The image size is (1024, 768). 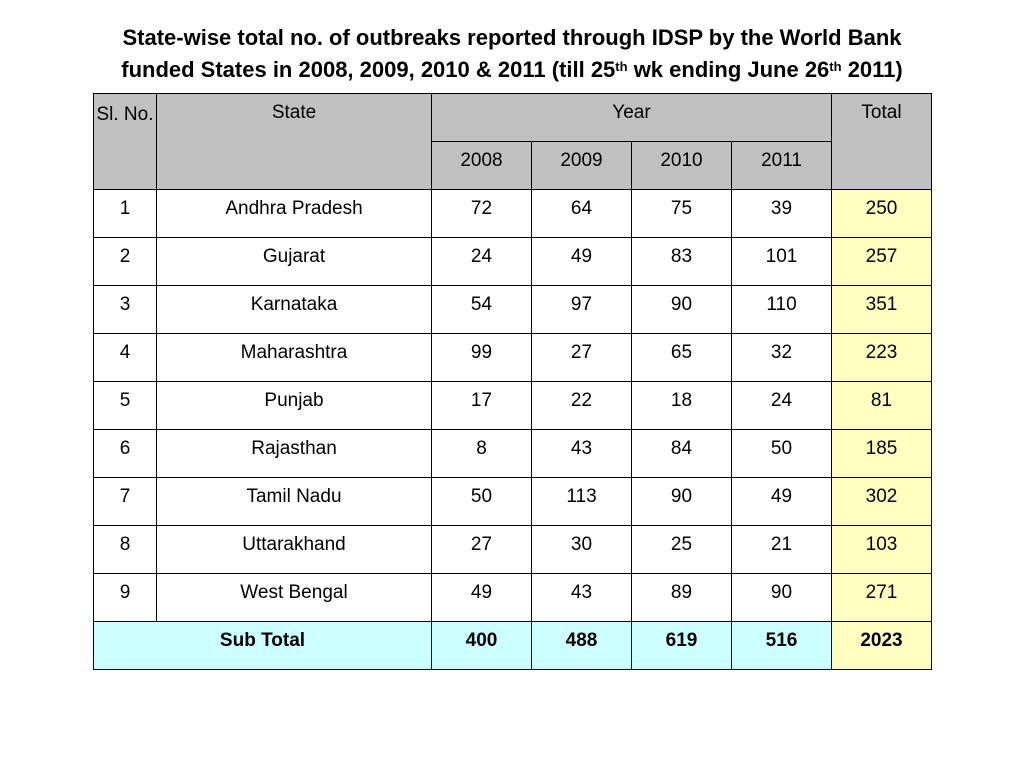 I want to click on table-row: 5 Punjab 17 22 18 24 81, so click(x=512, y=405).